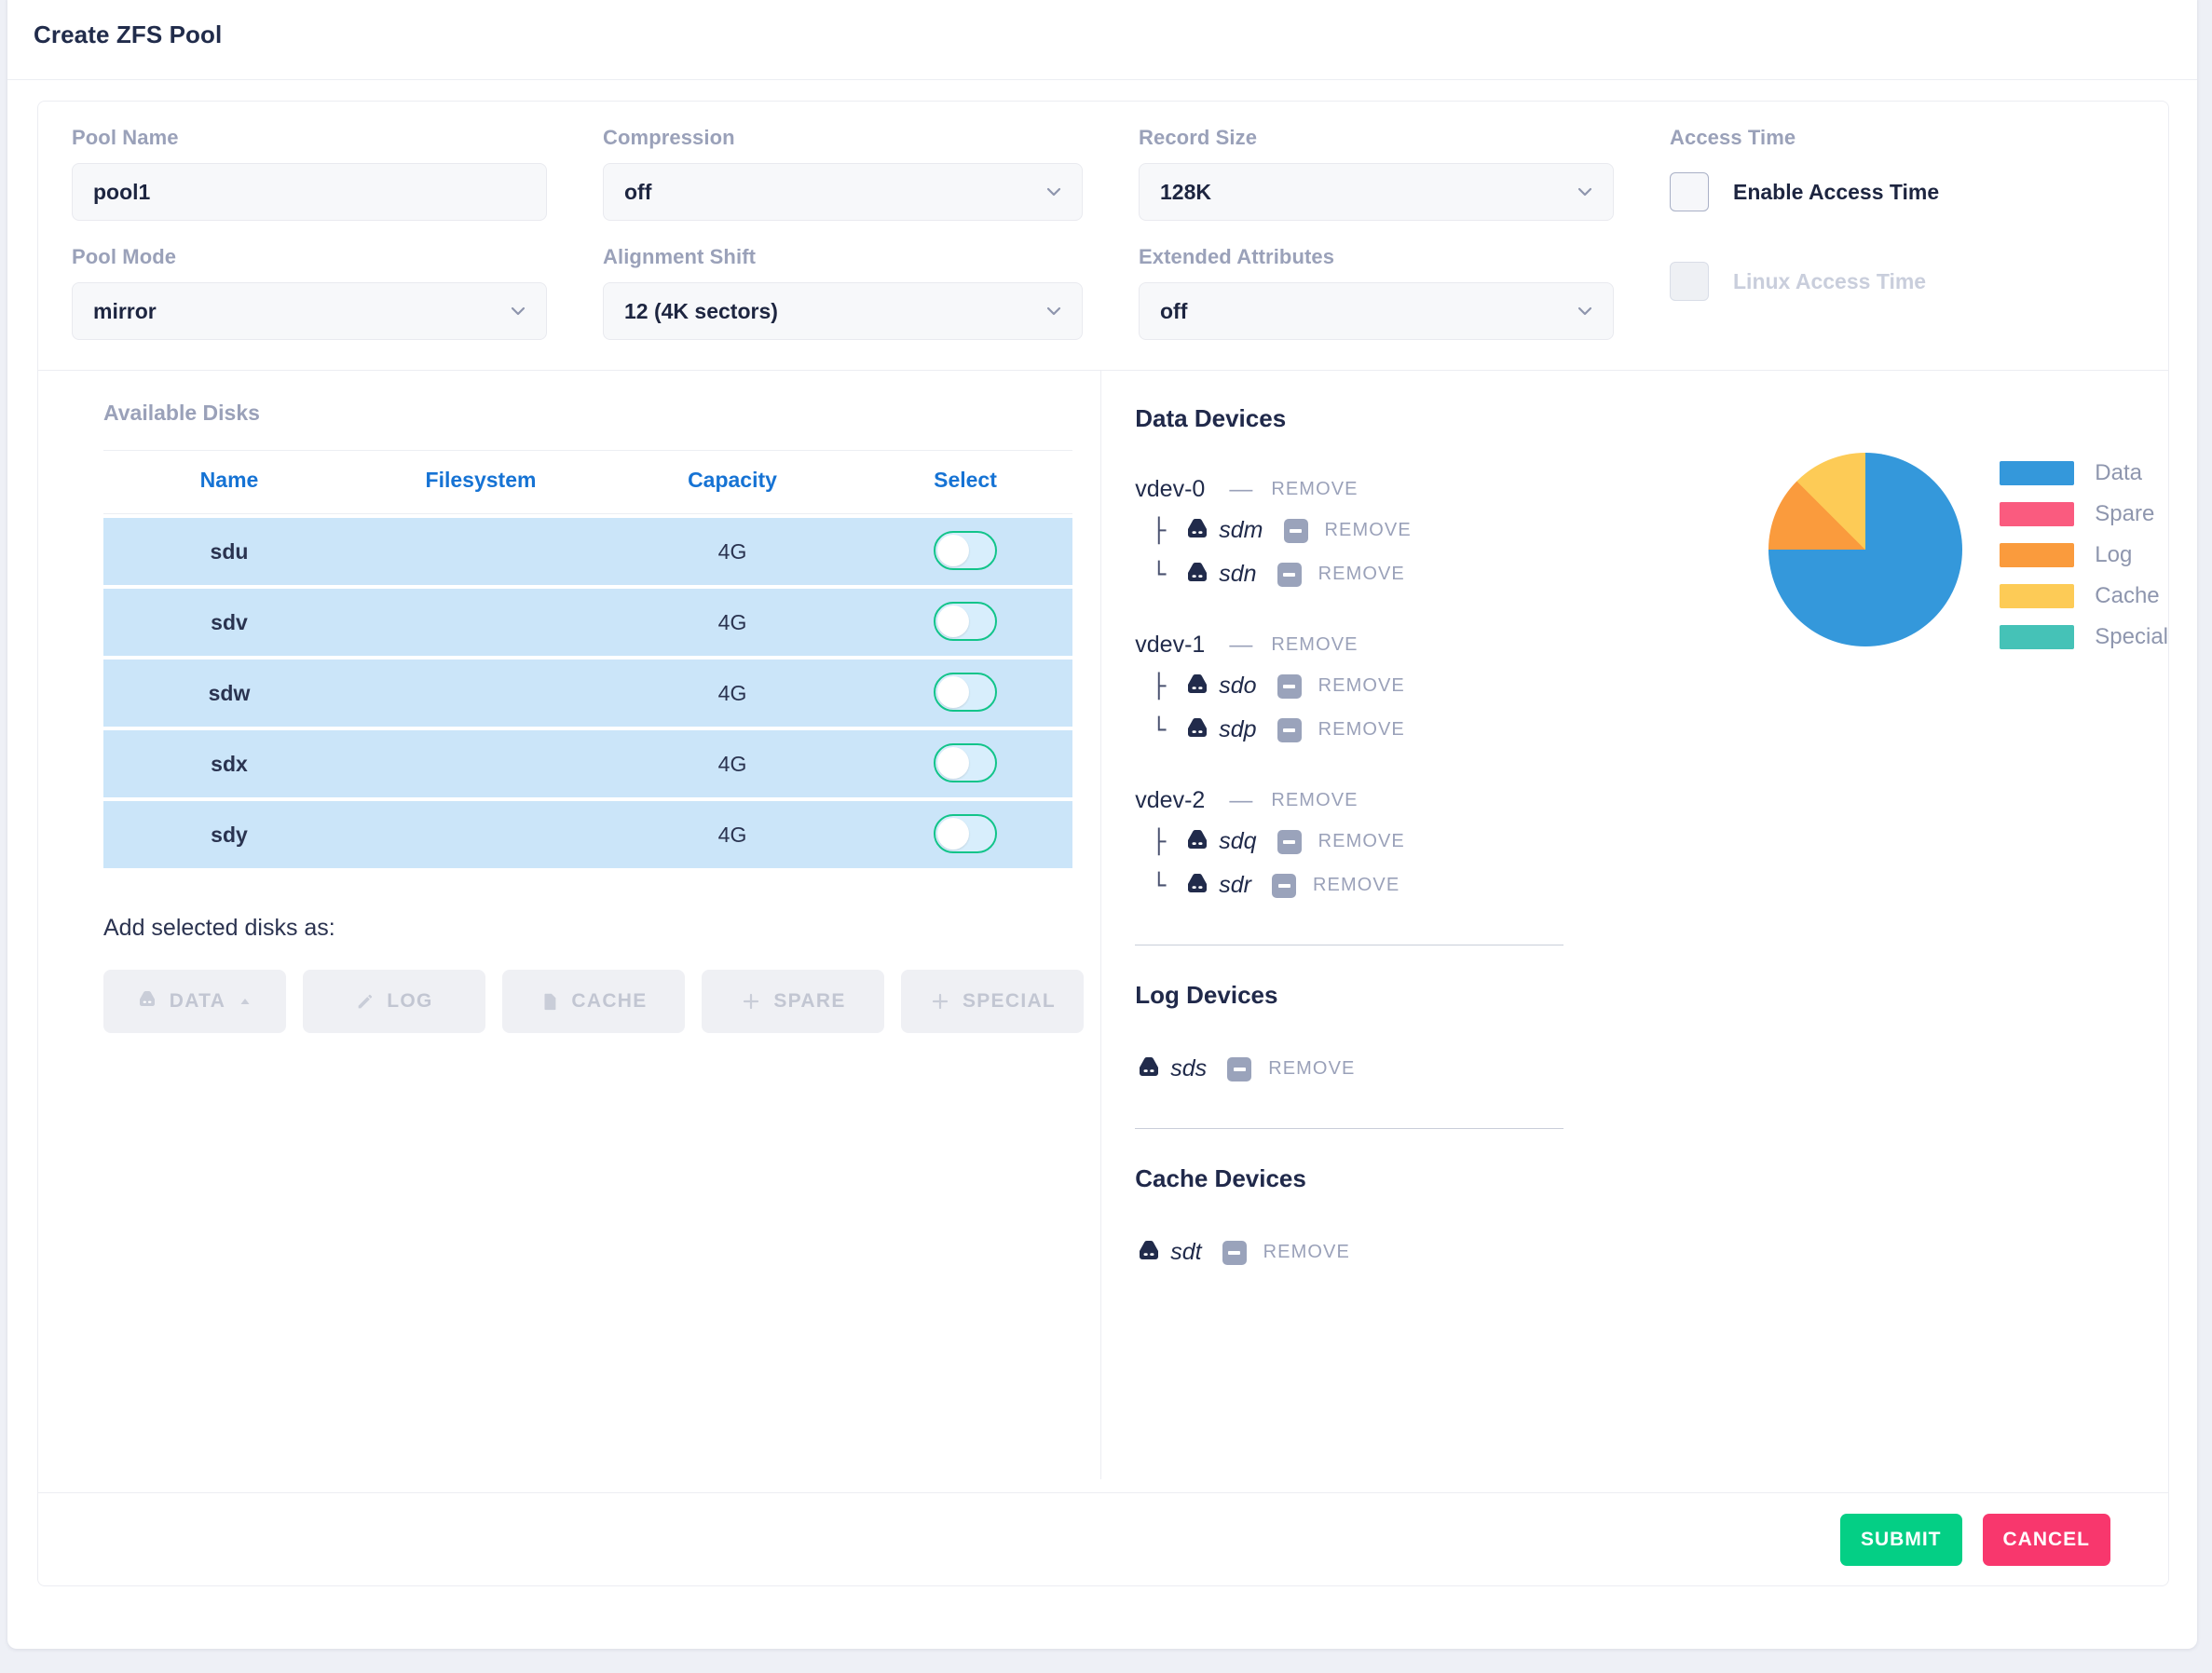 This screenshot has height=1673, width=2212. Describe the element at coordinates (2084, 473) in the screenshot. I see `legend-item: Data` at that location.